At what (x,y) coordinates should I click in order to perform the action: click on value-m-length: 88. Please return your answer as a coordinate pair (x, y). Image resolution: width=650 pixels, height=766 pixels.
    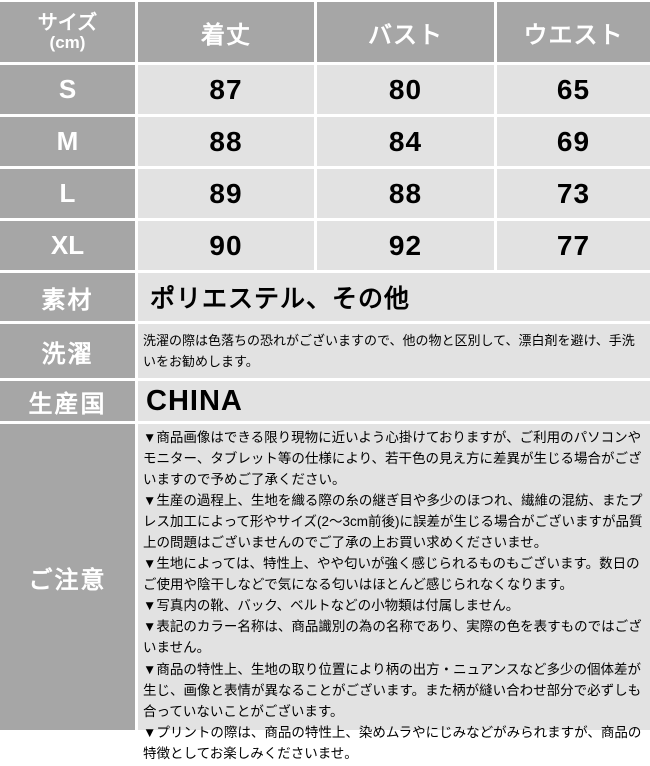
    Looking at the image, I should click on (226, 141).